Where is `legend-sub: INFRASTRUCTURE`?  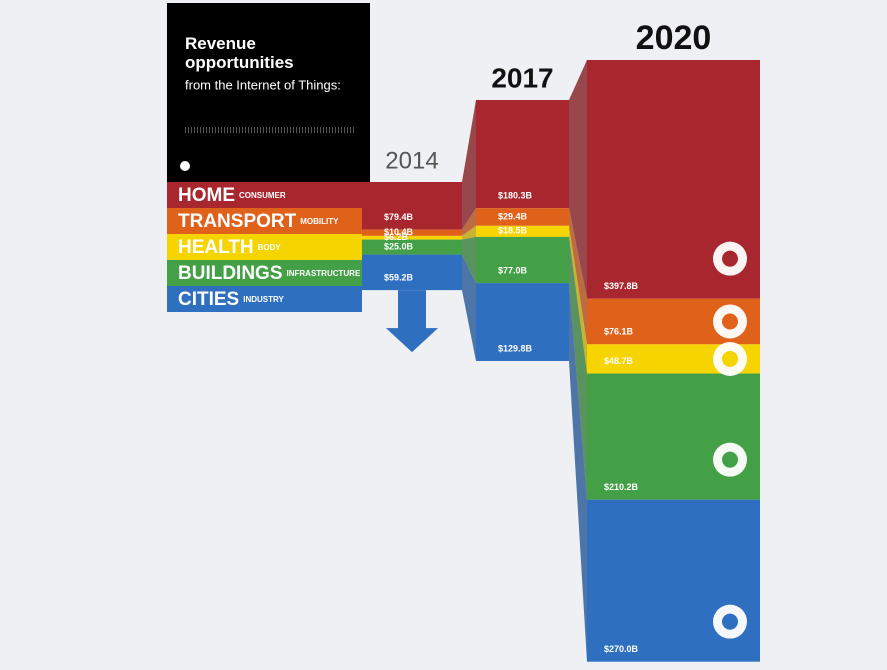
legend-sub: INFRASTRUCTURE is located at coordinates (324, 273).